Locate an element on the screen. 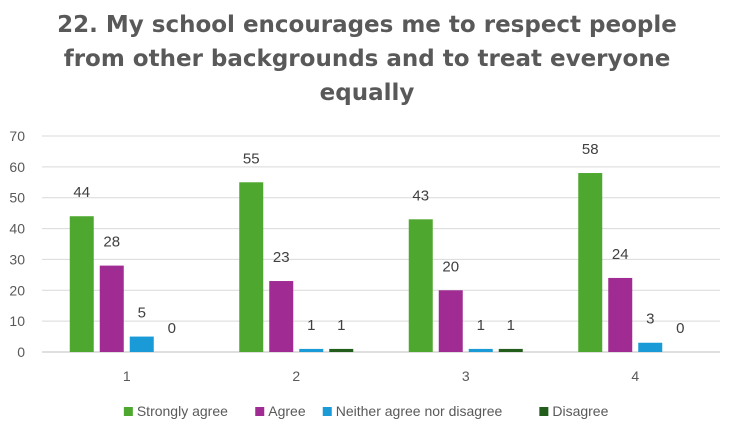  y-tick-label: 20 is located at coordinates (17, 290).